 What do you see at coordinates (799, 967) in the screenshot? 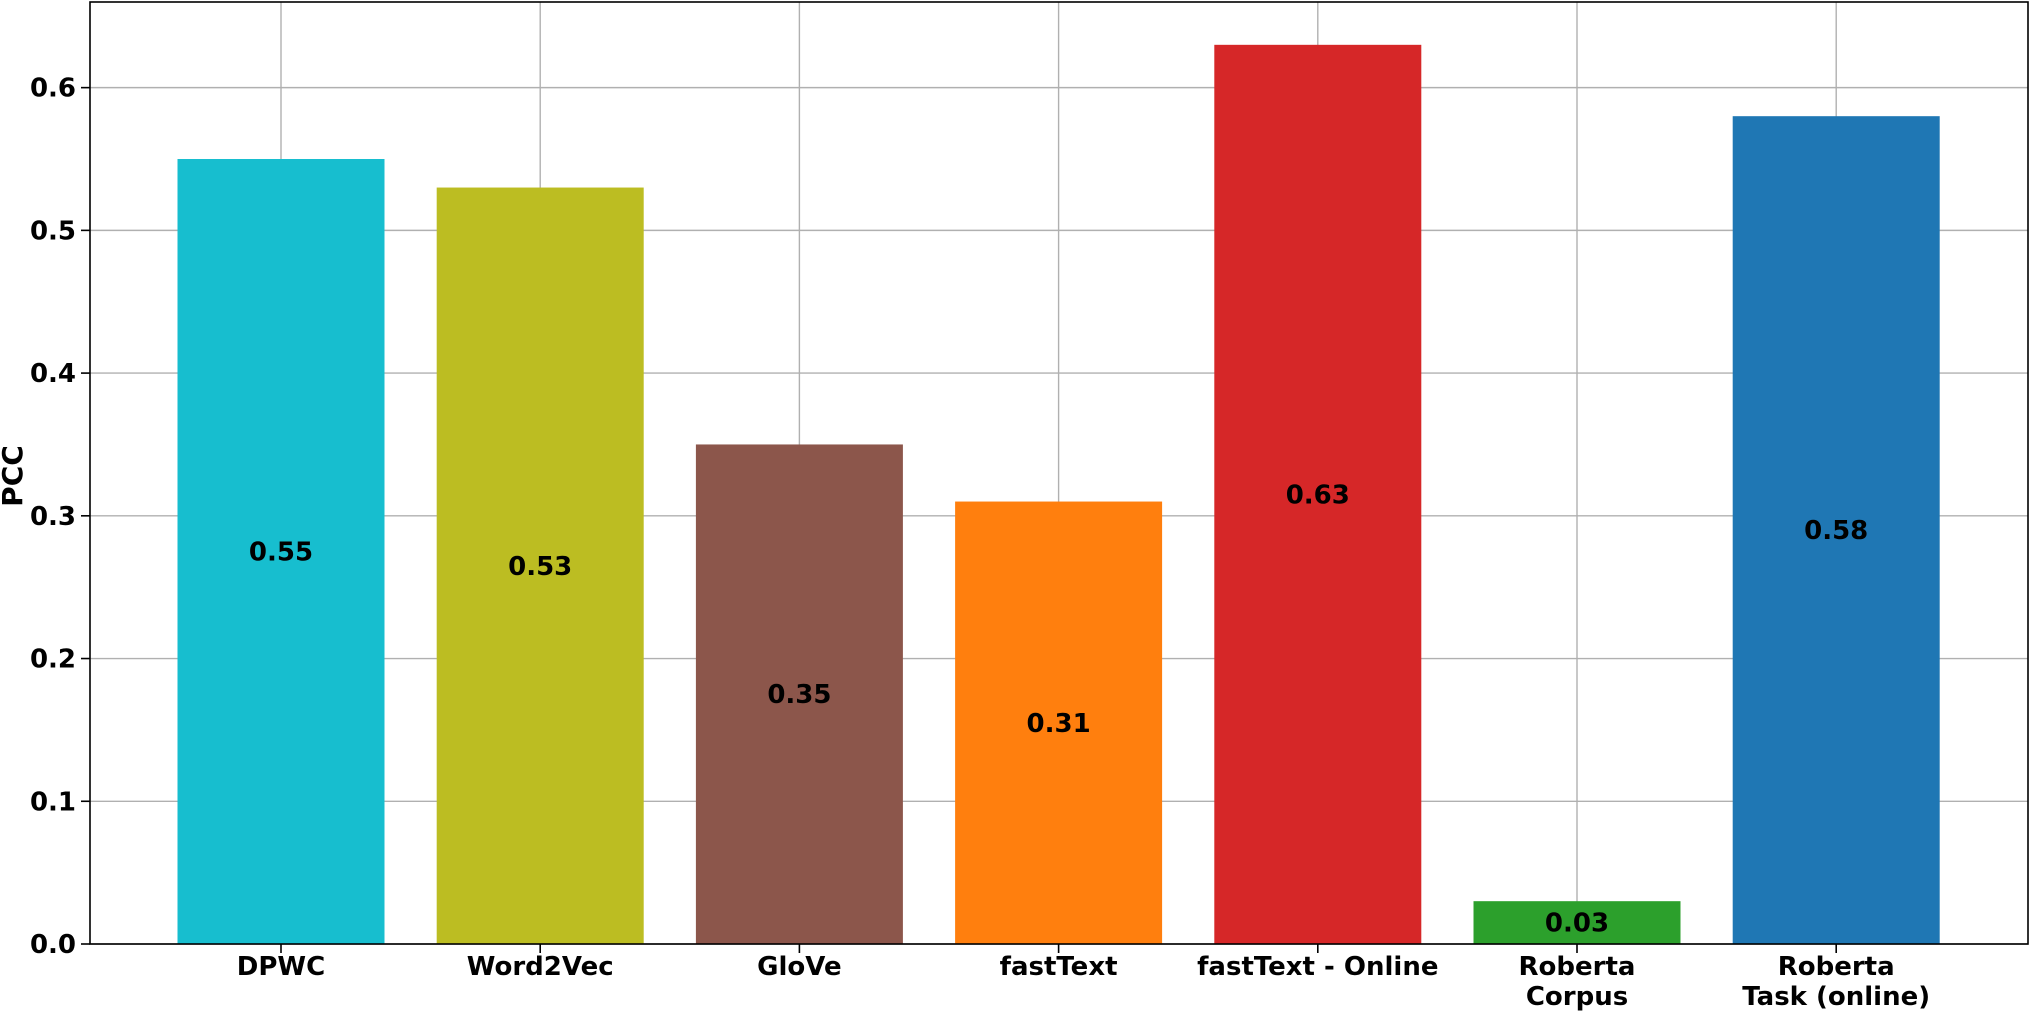
I see `x-tick-label: GloVe` at bounding box center [799, 967].